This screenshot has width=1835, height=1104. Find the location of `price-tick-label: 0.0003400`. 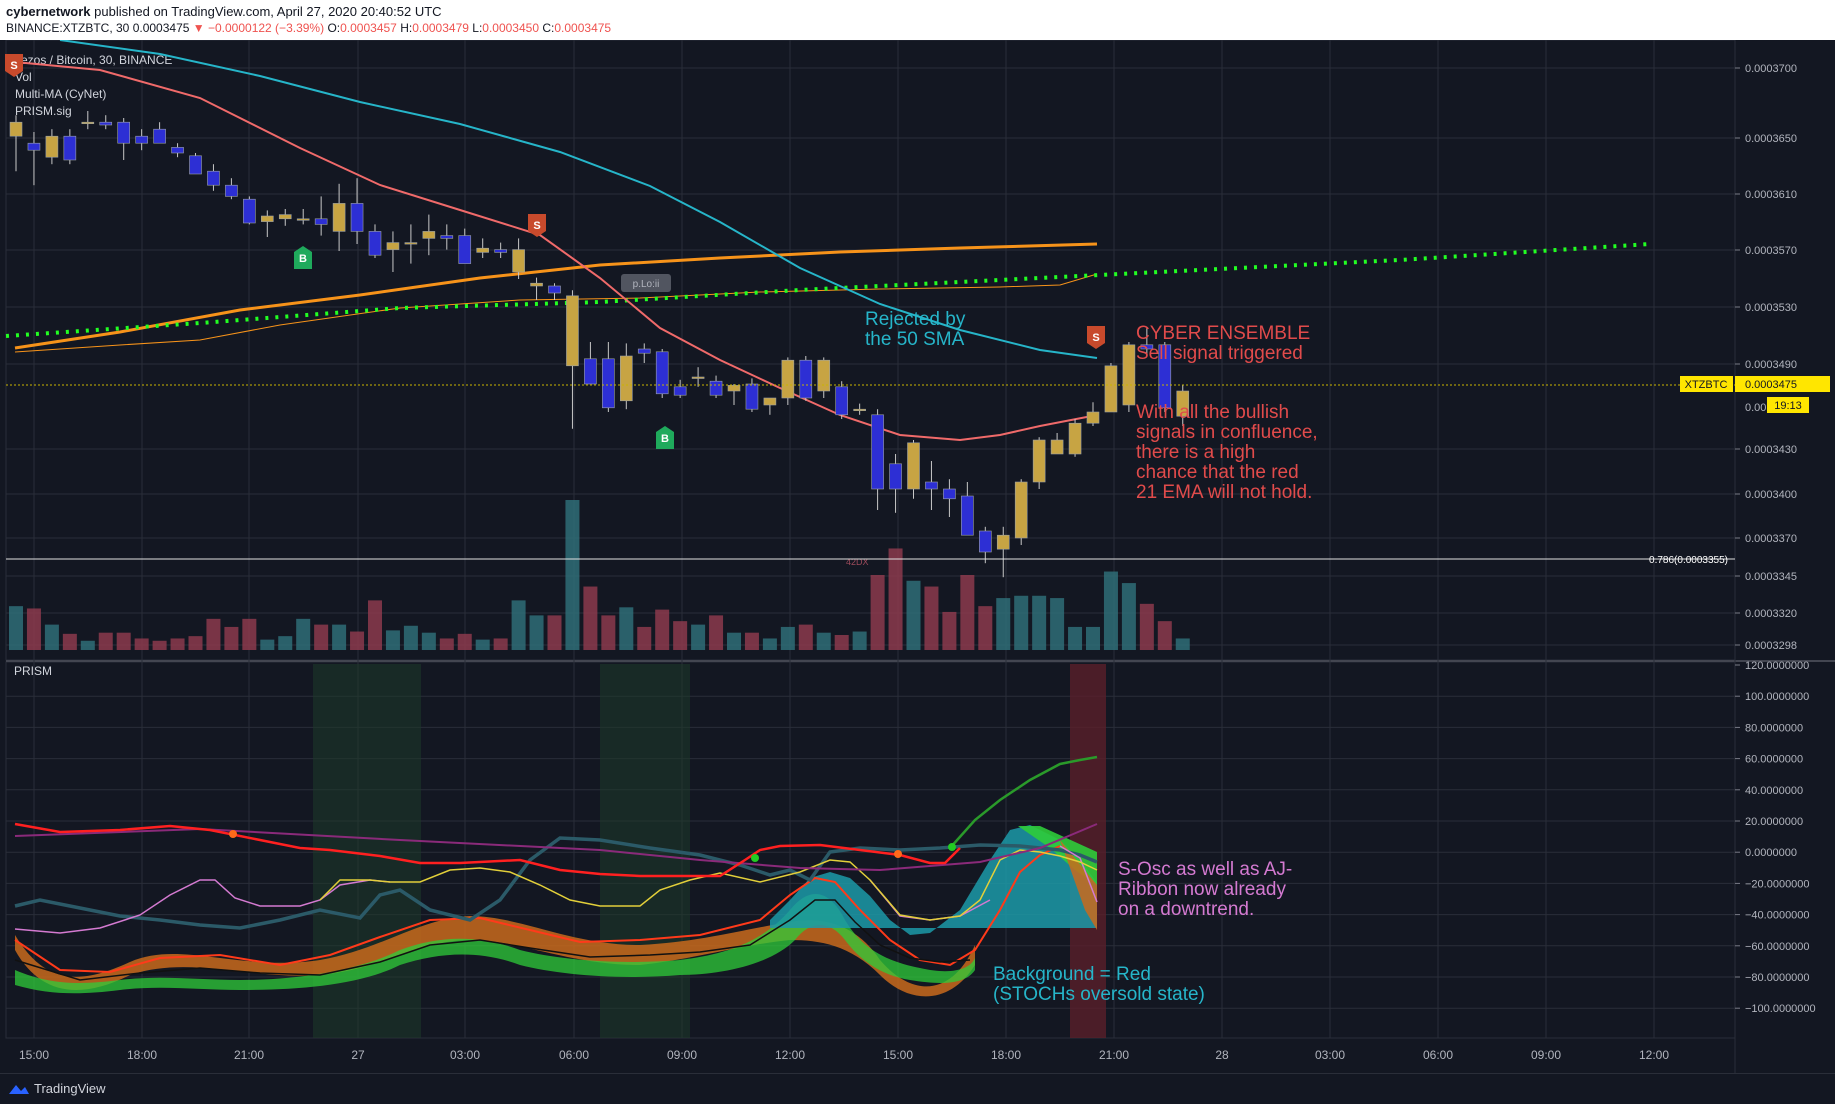

price-tick-label: 0.0003400 is located at coordinates (1771, 495).